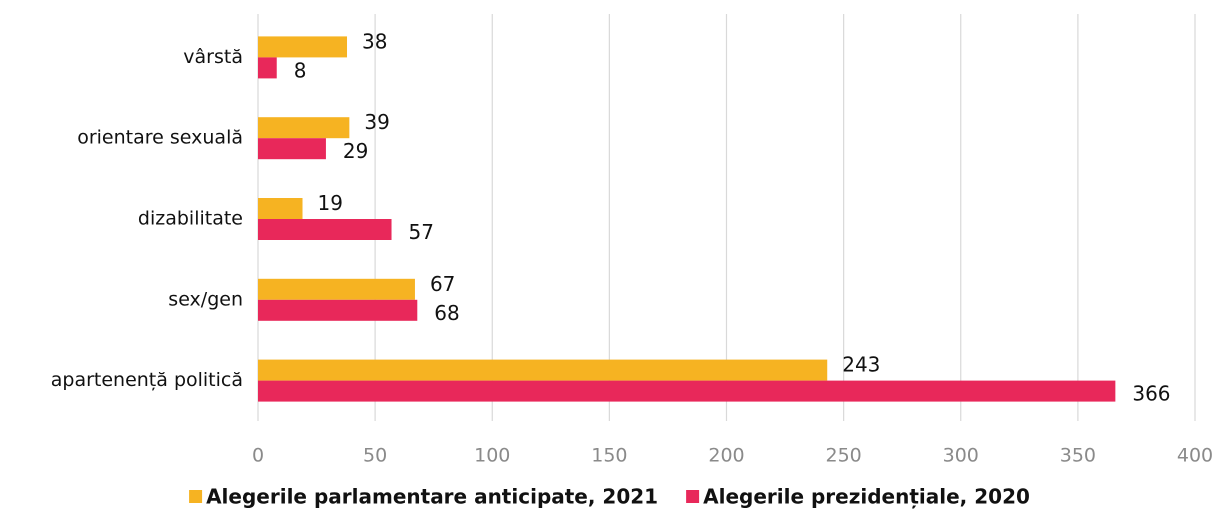  What do you see at coordinates (1195, 456) in the screenshot?
I see `x-tick-label: 400` at bounding box center [1195, 456].